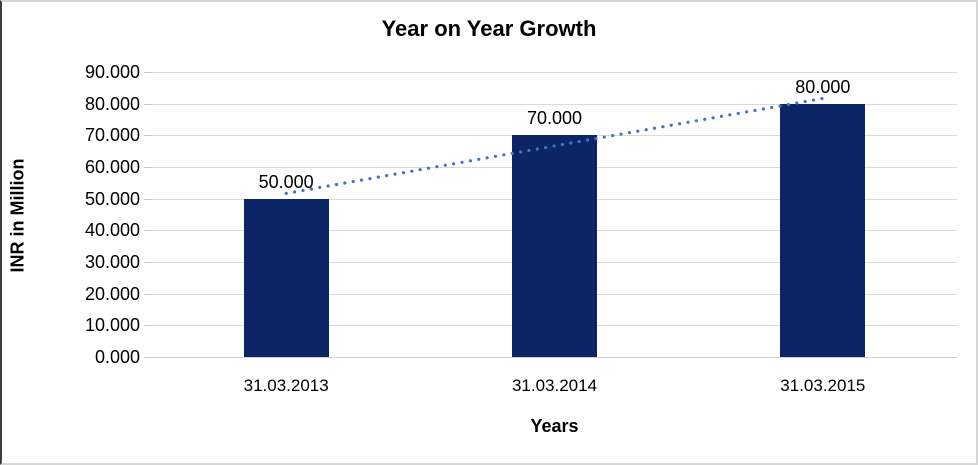  Describe the element at coordinates (823, 86) in the screenshot. I see `data-label: 80.000` at that location.